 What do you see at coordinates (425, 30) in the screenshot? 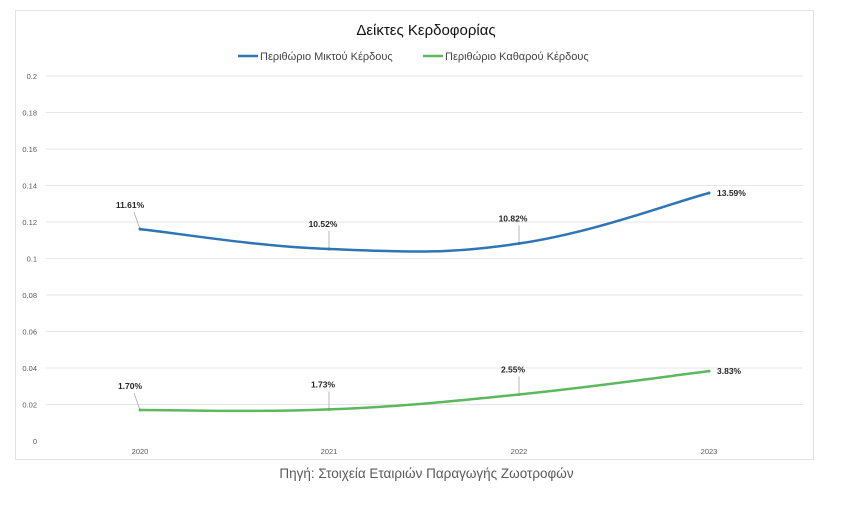
I see `chart-title: Δείκτες Κερδοφορίας` at bounding box center [425, 30].